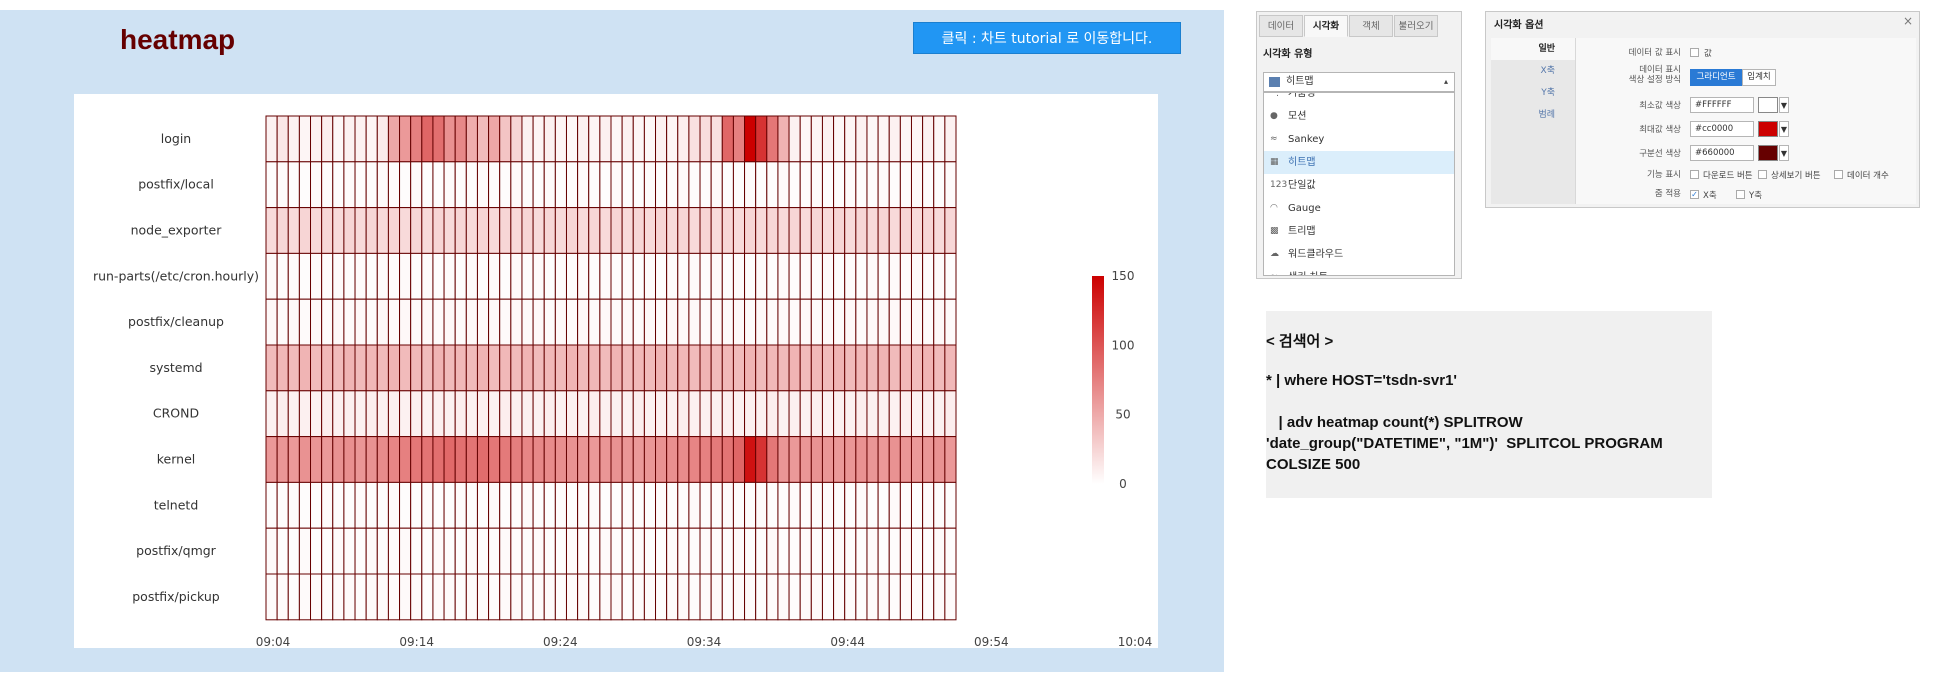  I want to click on viz-type-option: ≈ 생키 차트, so click(1359, 270).